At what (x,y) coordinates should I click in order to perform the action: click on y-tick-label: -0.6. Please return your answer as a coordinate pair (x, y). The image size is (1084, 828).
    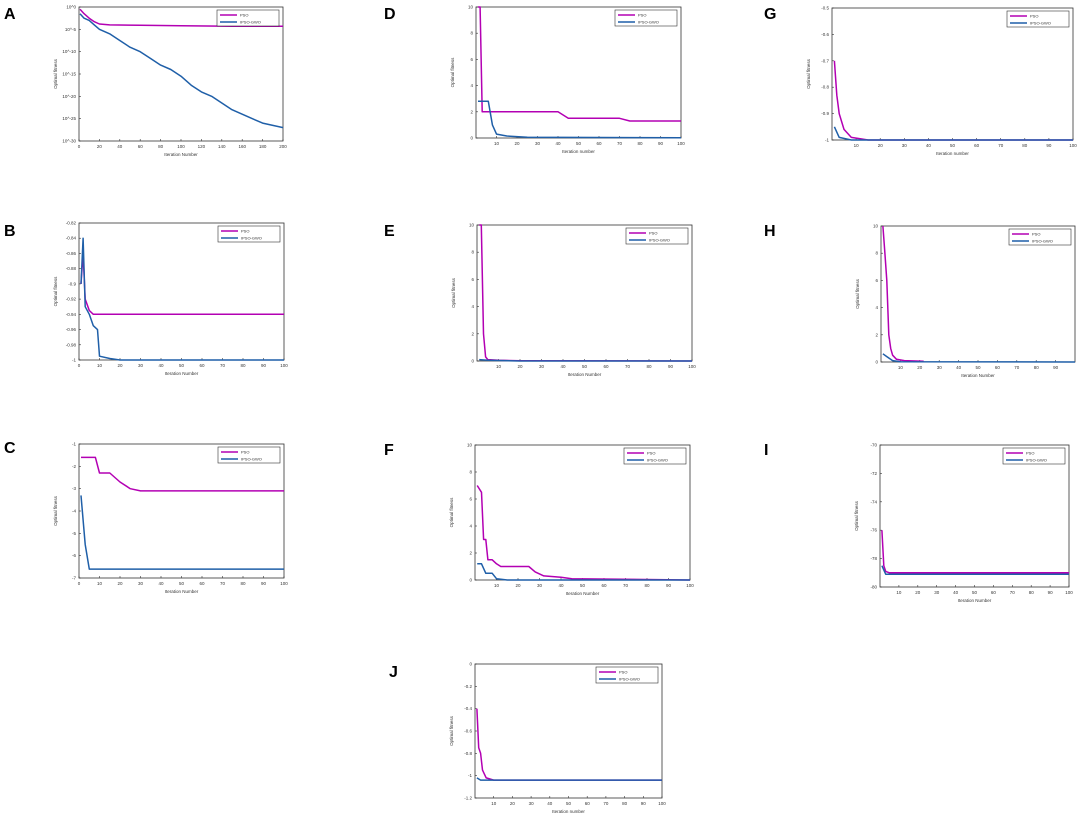
    Looking at the image, I should click on (468, 731).